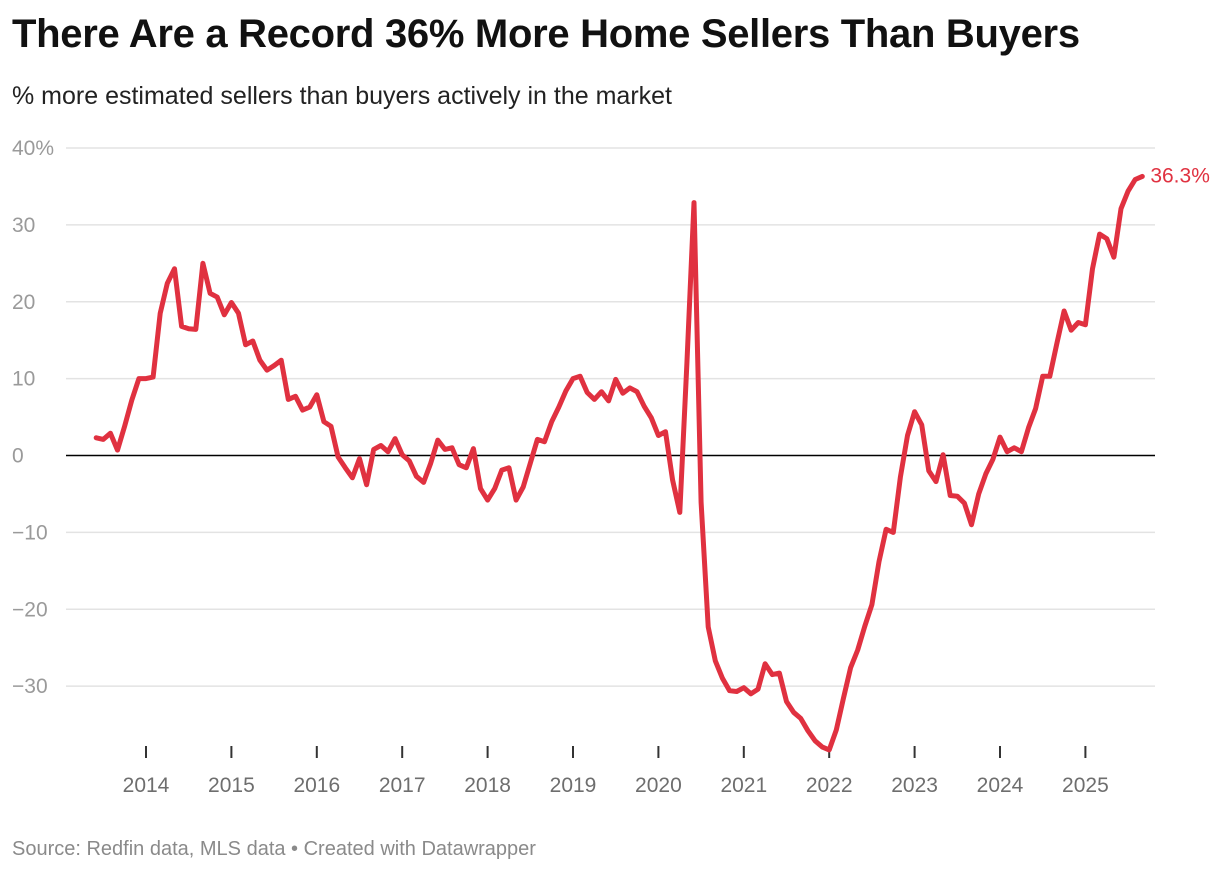 The height and width of the screenshot is (874, 1220). I want to click on y-tick-label: 30, so click(23, 225).